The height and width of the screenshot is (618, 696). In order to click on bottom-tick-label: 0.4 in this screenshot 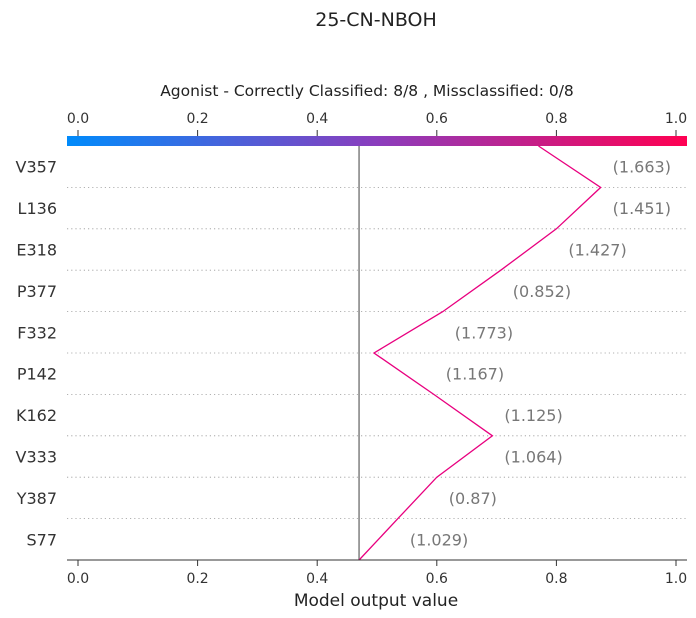, I will do `click(317, 579)`.